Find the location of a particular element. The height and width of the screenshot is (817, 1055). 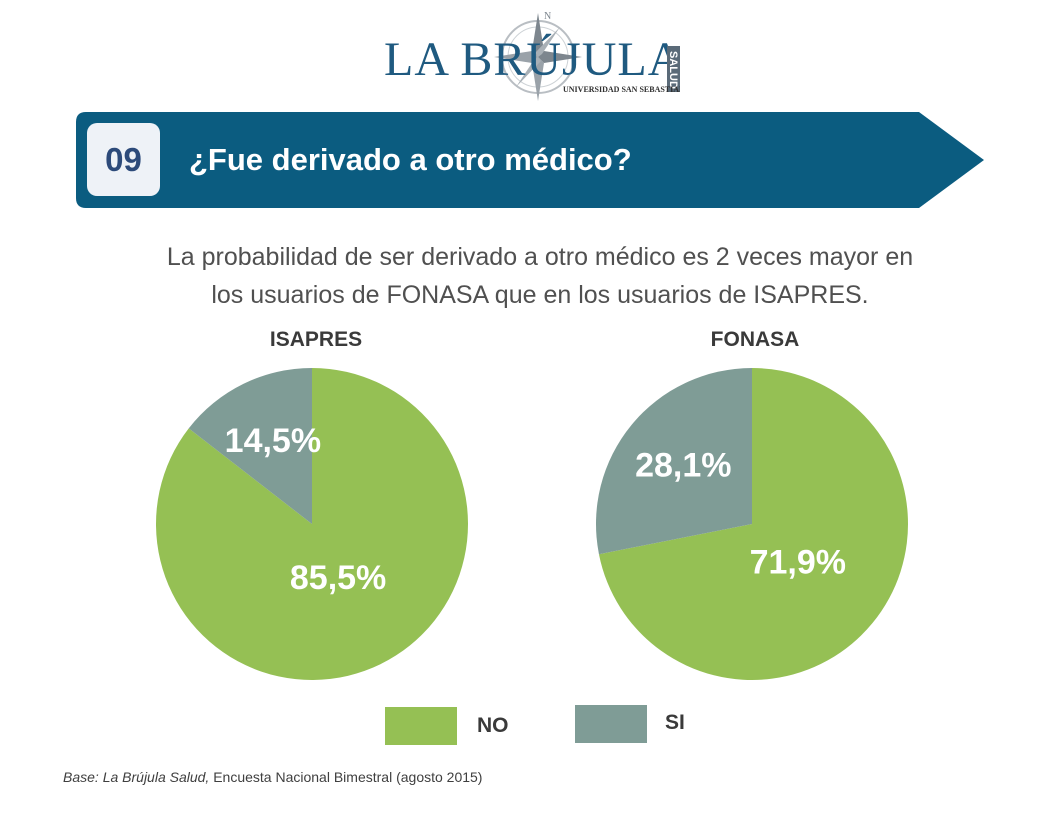

legend-label-si: SI is located at coordinates (675, 722).